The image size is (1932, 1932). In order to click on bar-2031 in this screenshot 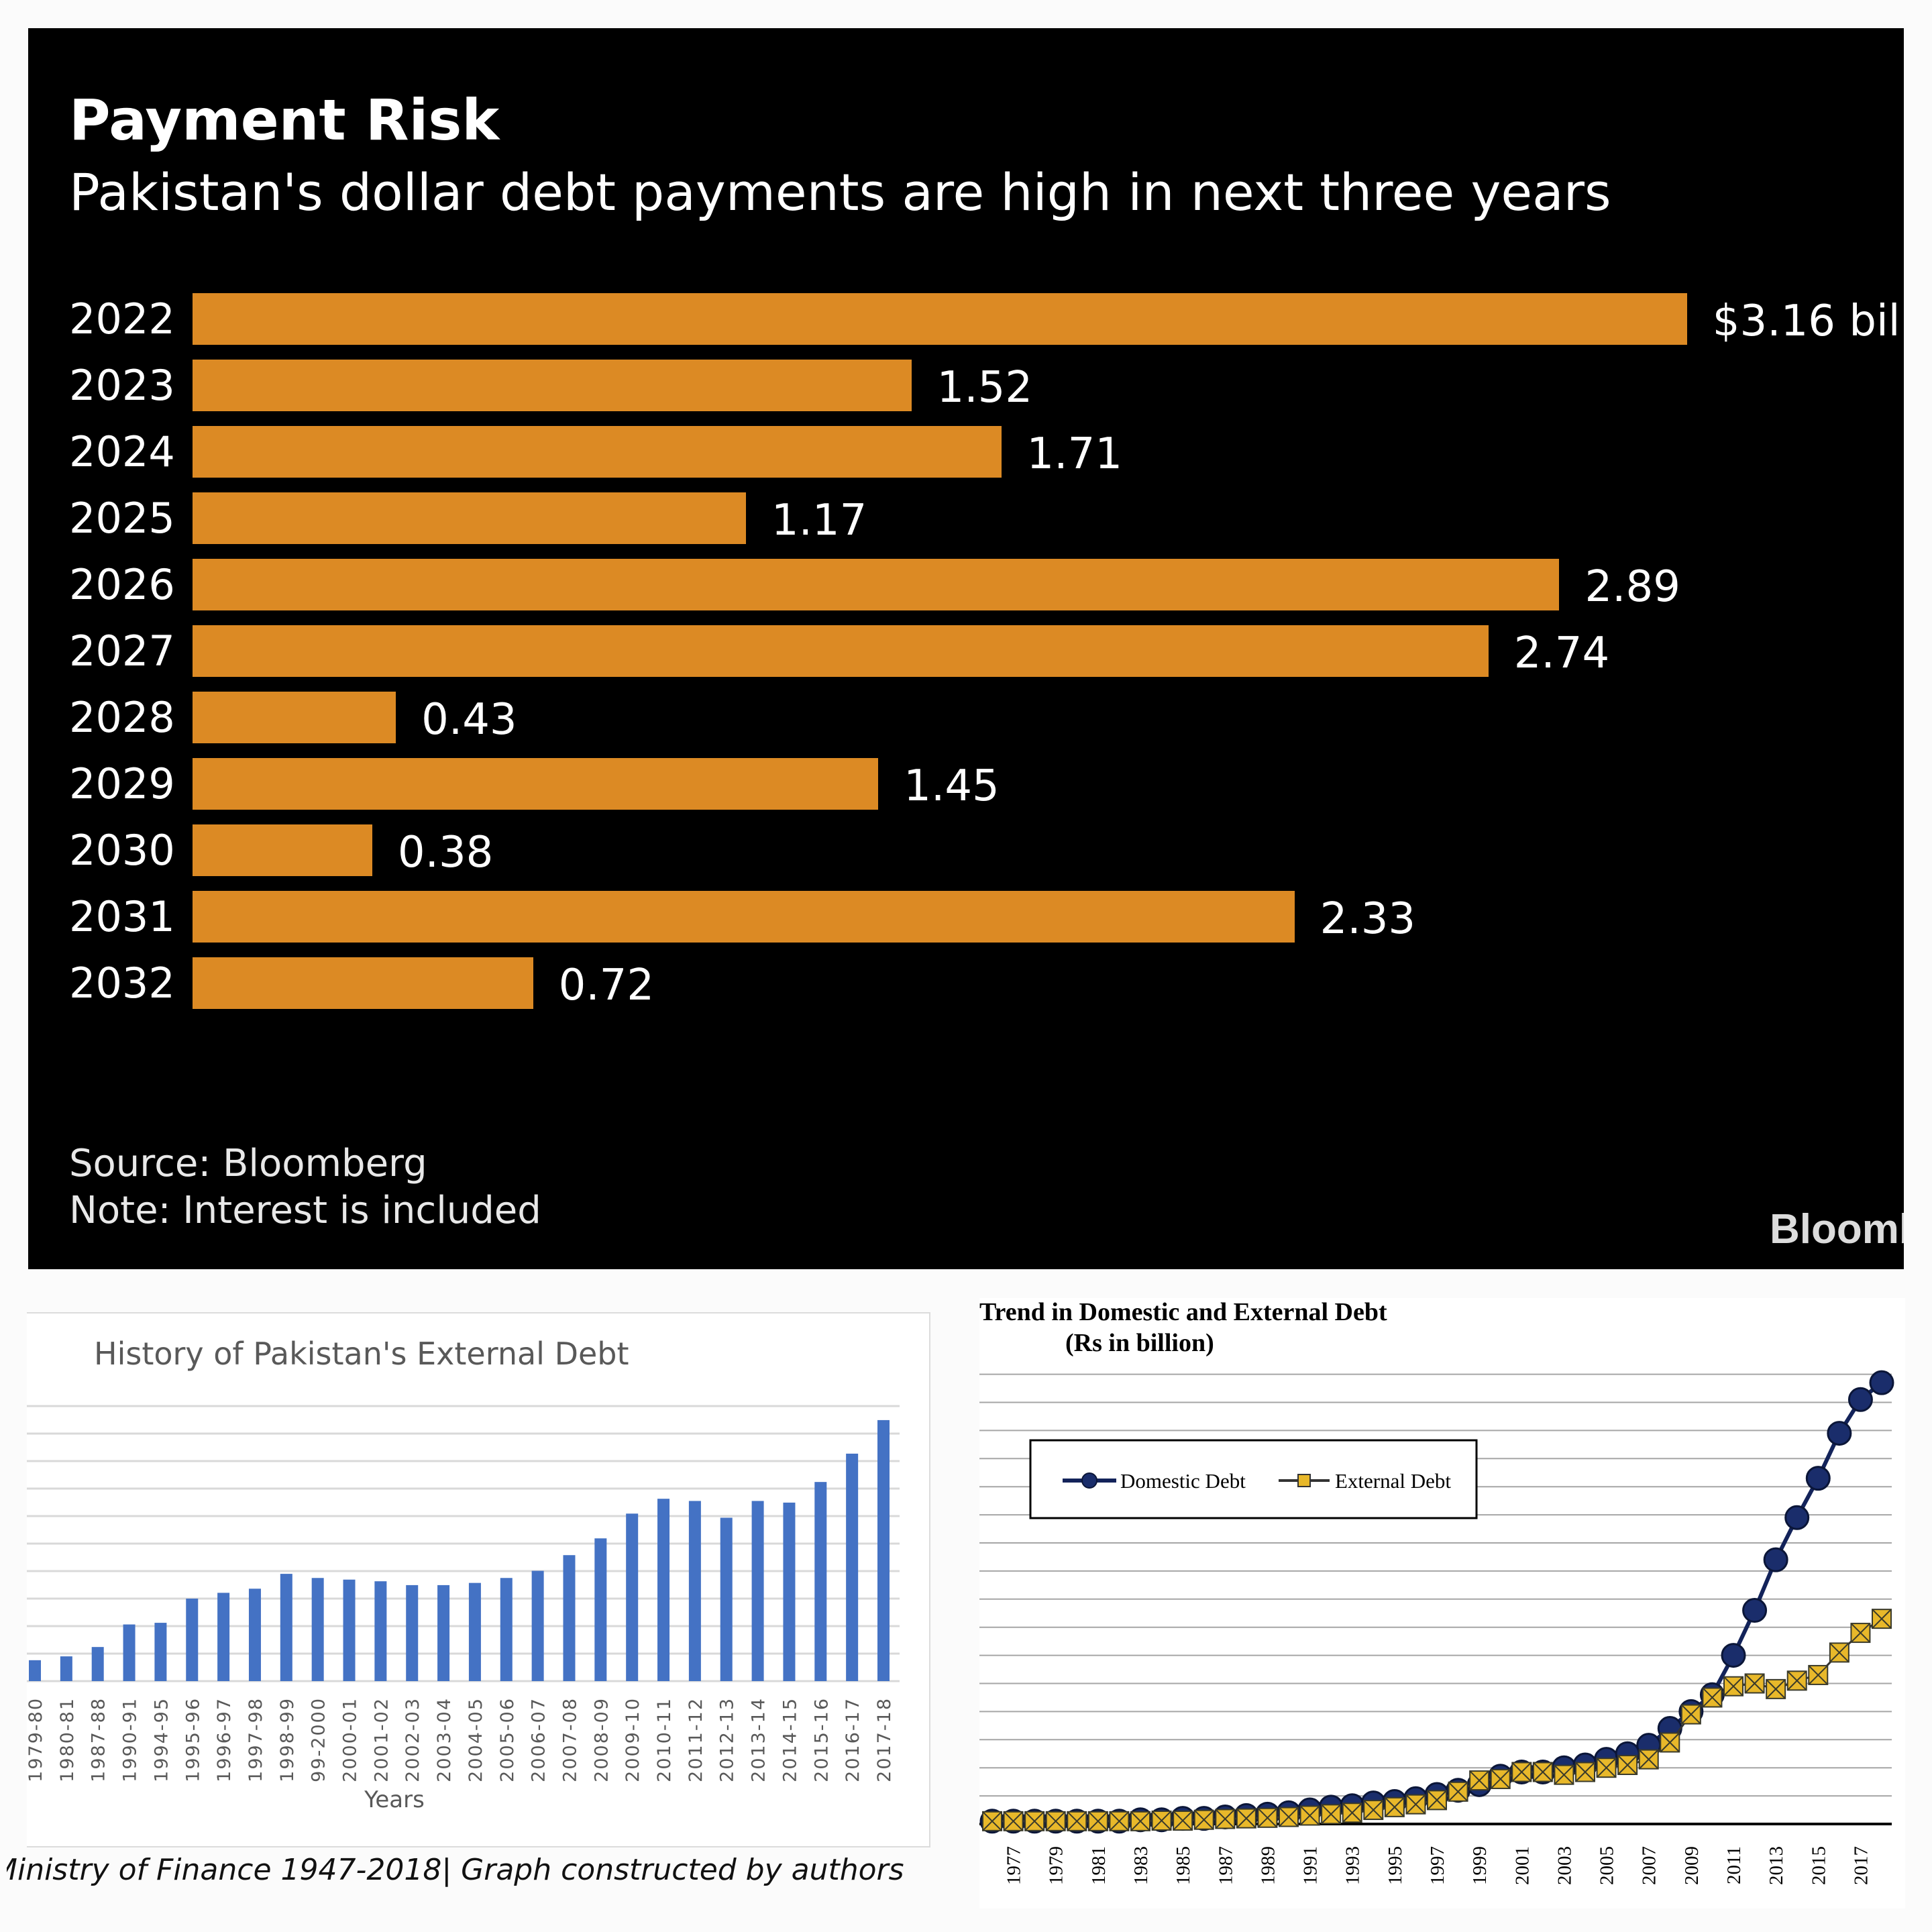, I will do `click(744, 917)`.